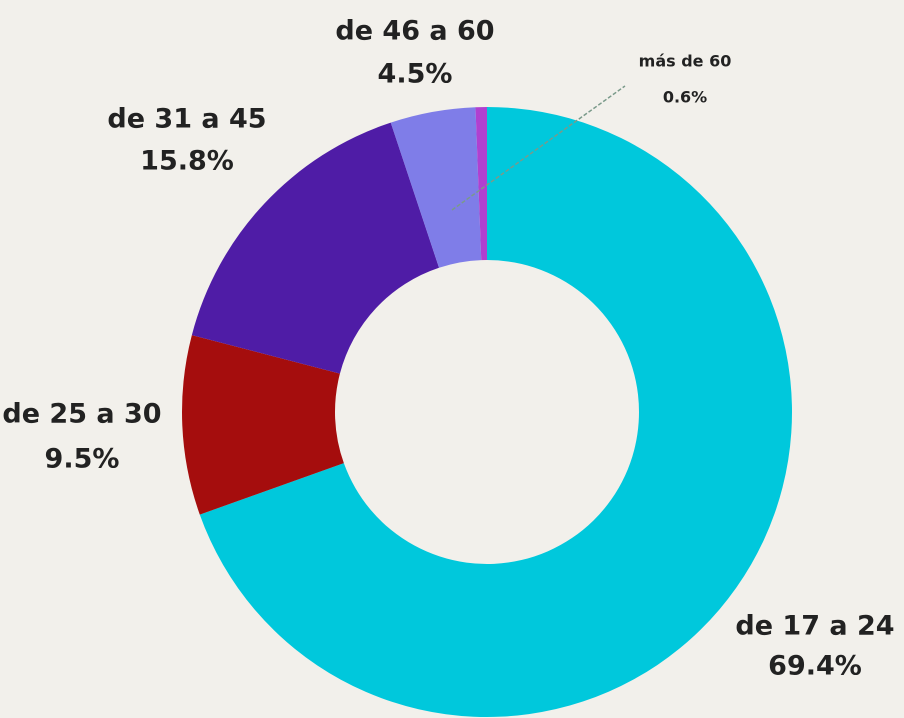  I want to click on segment-label: de 25 a 30, so click(81, 414).